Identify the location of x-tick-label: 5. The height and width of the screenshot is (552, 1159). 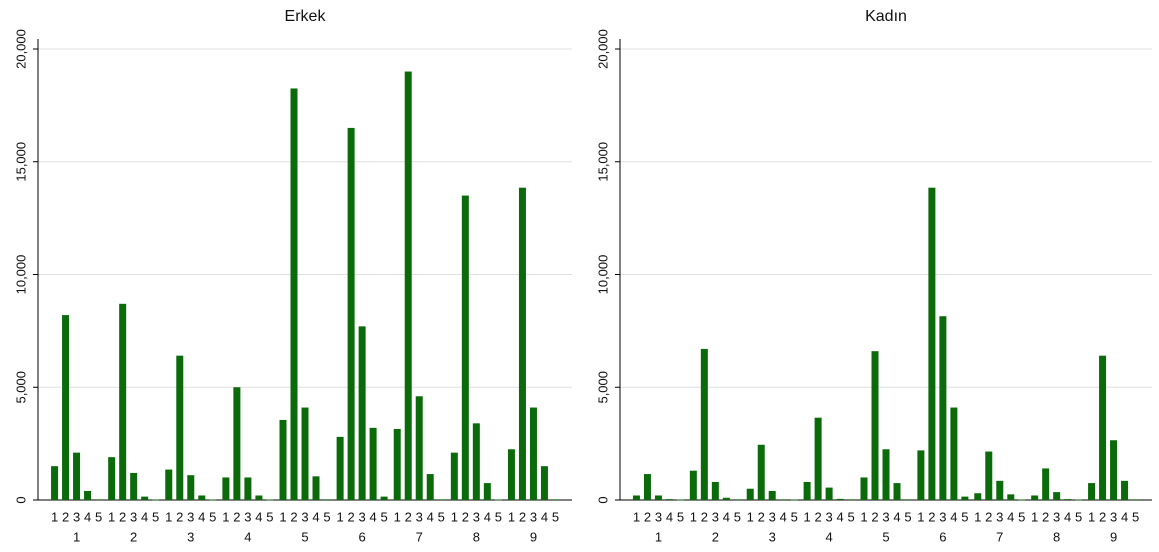
(304, 536).